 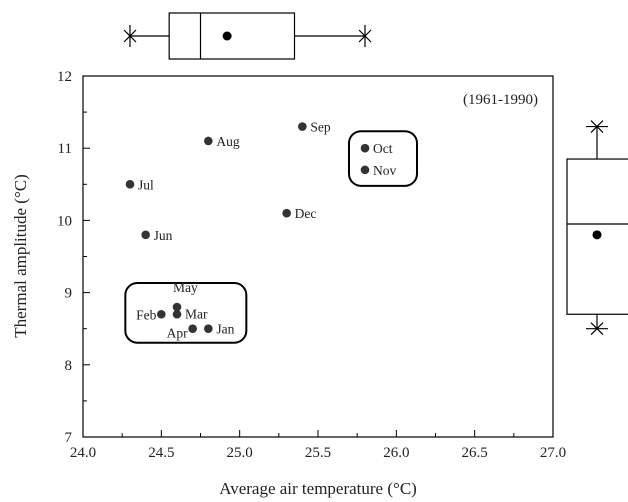 I want to click on y-tick-label: 11, so click(x=65, y=149).